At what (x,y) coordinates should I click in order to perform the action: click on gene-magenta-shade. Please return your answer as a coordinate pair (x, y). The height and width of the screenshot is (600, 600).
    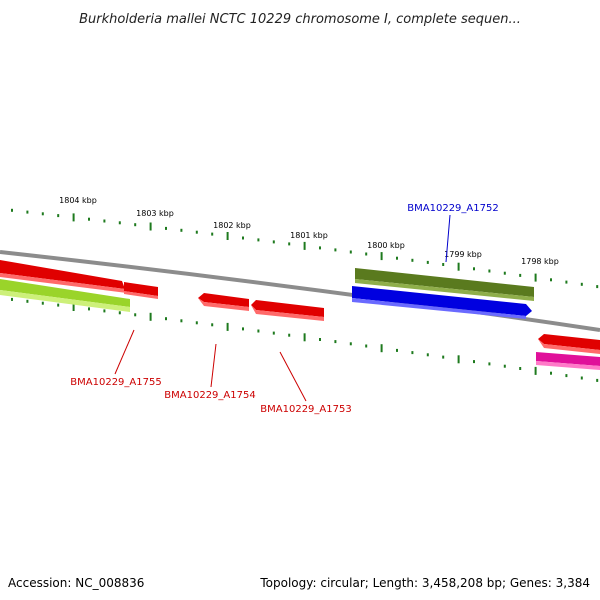
    Looking at the image, I should click on (568, 365).